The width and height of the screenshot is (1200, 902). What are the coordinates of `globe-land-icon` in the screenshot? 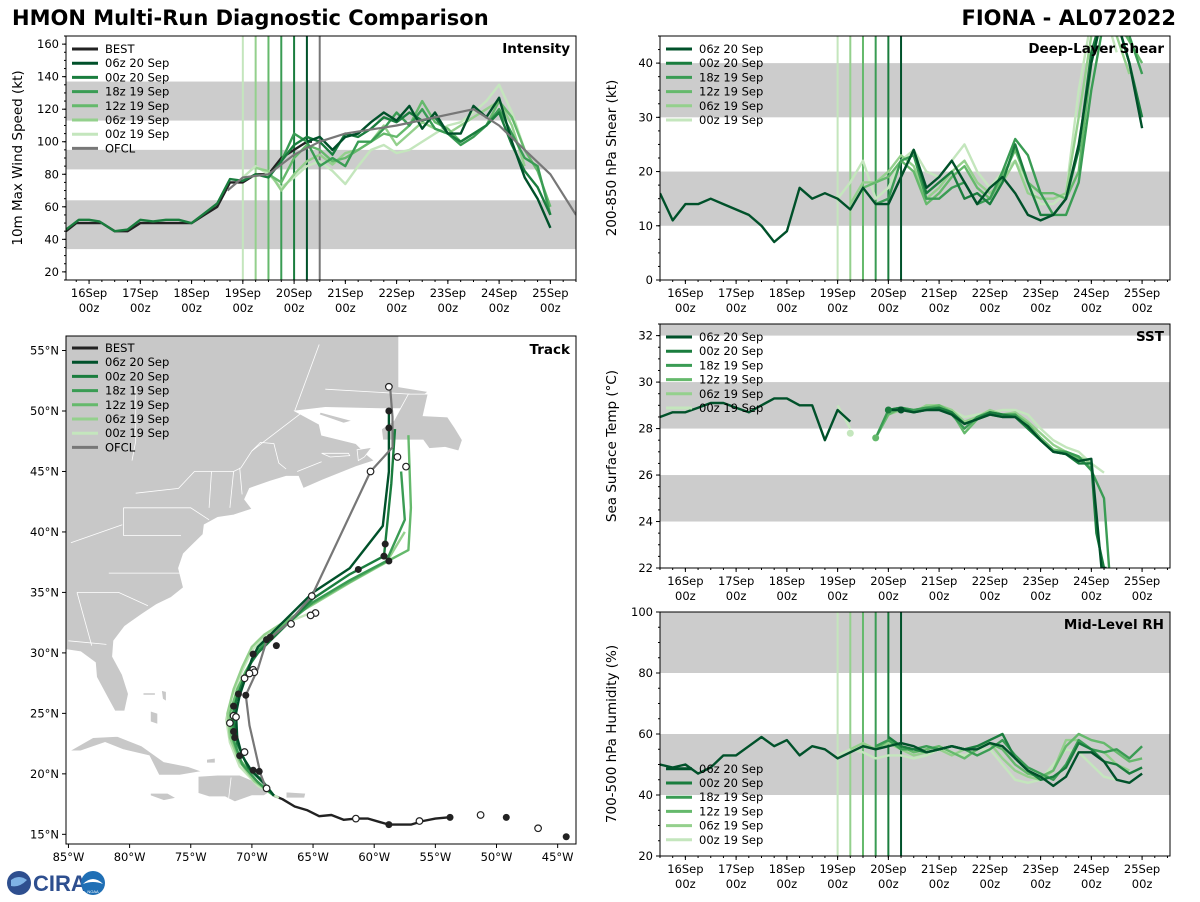 It's located at (19, 882).